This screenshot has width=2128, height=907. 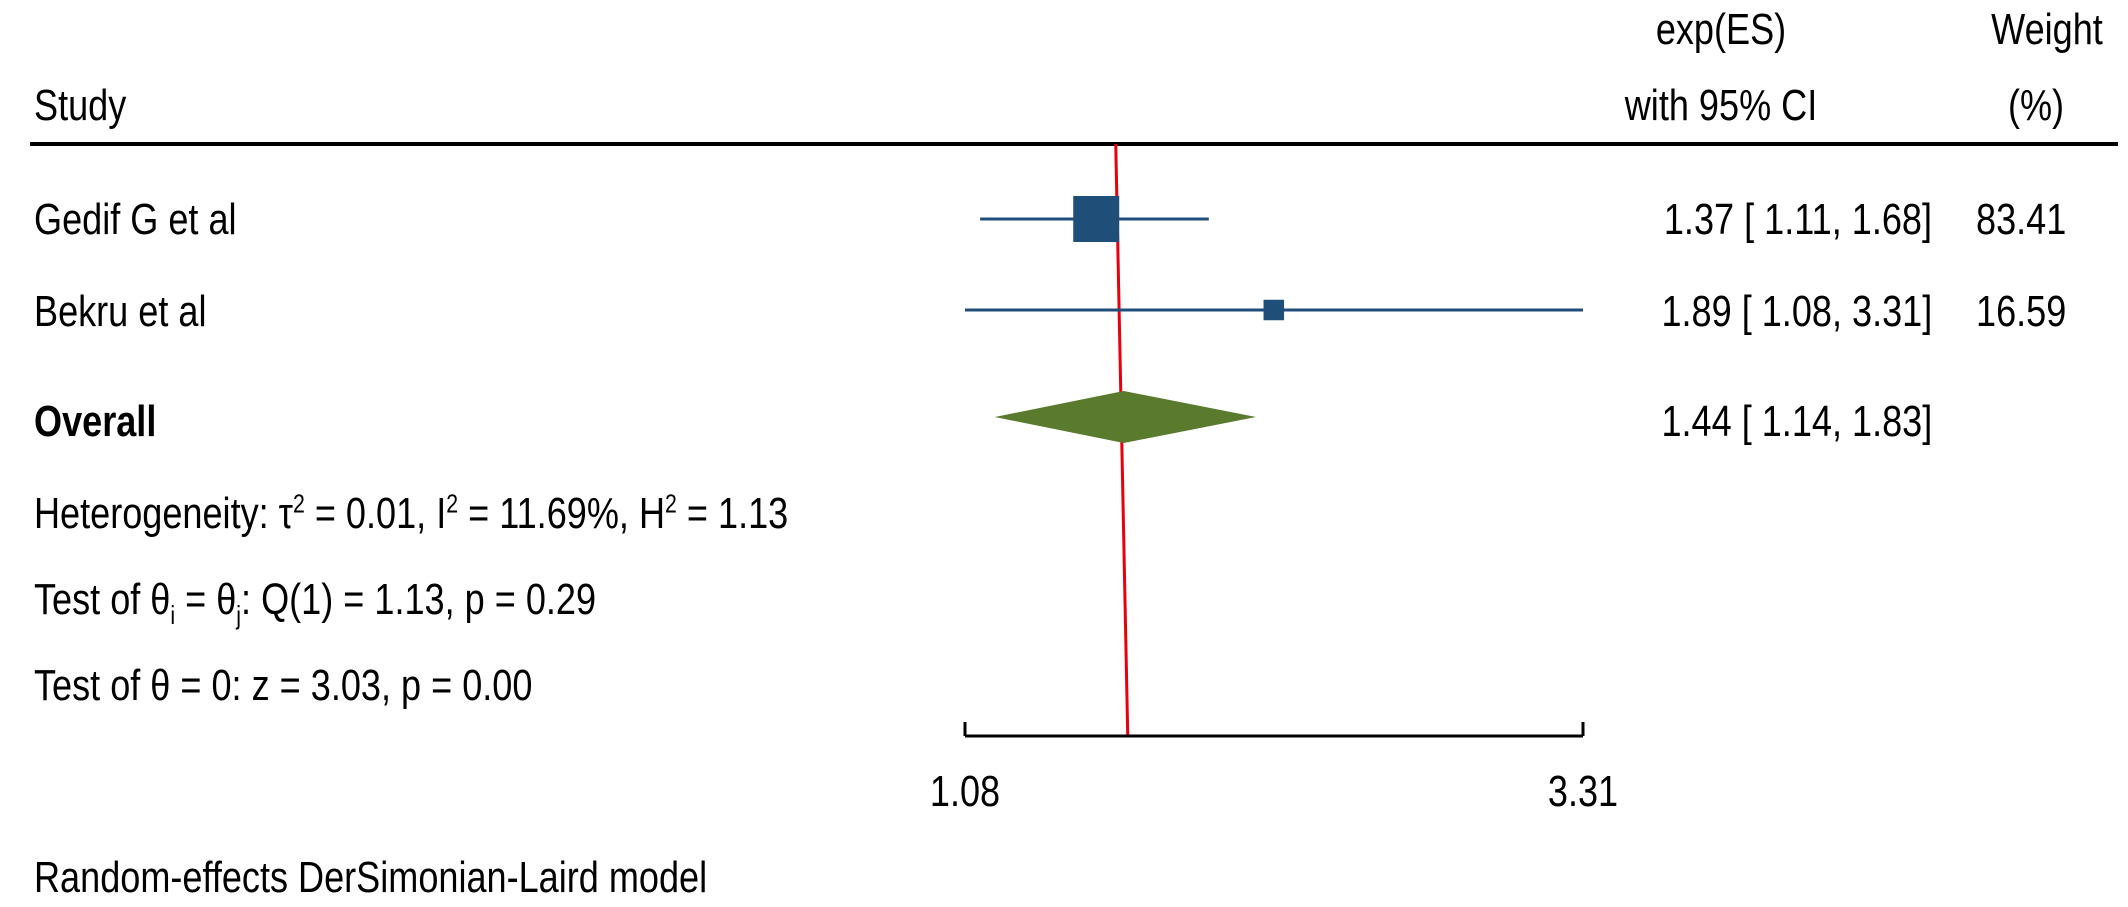 I want to click on model-footnote: Random-effects DerSimonian-Laird model, so click(x=371, y=877).